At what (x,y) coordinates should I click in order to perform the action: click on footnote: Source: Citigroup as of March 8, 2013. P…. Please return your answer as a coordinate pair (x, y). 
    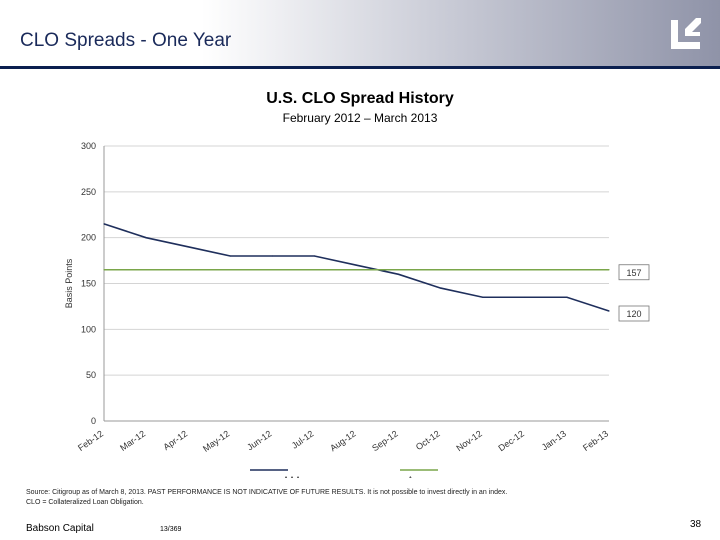
    Looking at the image, I should click on (266, 498).